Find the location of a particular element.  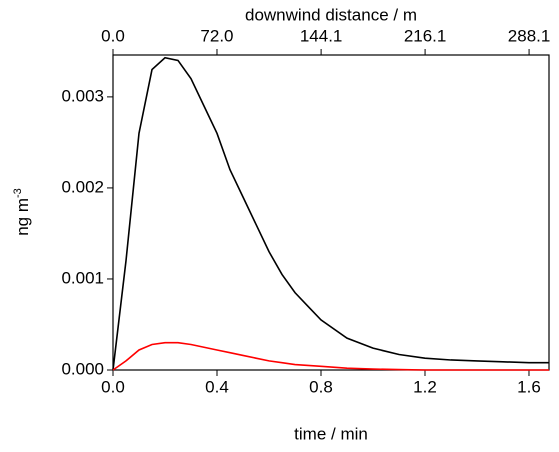

x-axis-label: time / min is located at coordinates (331, 433).